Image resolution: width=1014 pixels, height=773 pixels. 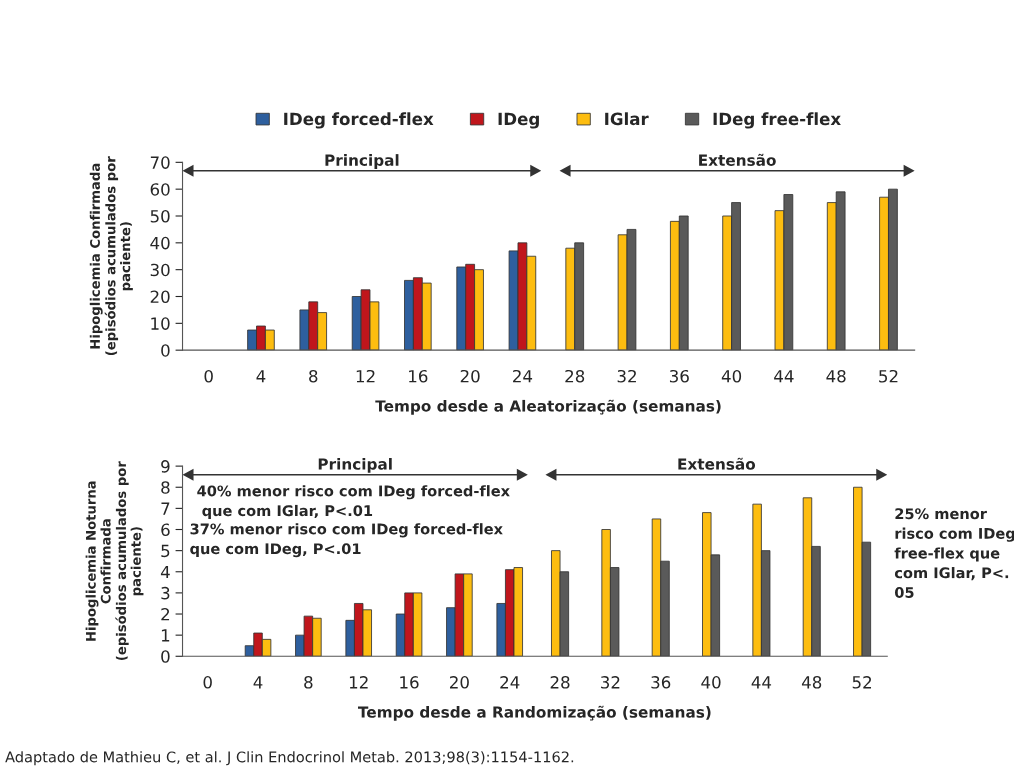 What do you see at coordinates (160, 216) in the screenshot?
I see `y-tick-label: 50` at bounding box center [160, 216].